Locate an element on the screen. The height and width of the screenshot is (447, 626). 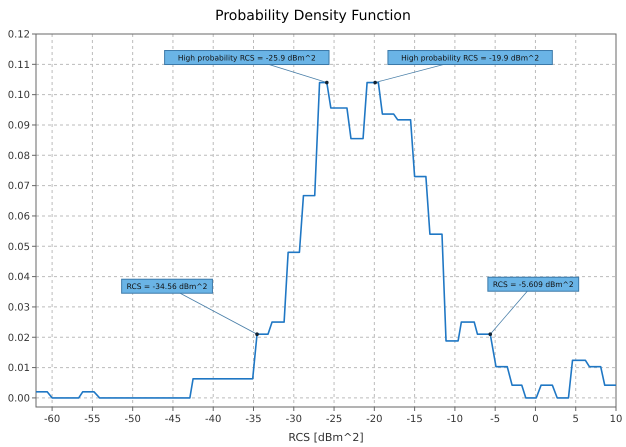
x-tick-label: -30 is located at coordinates (294, 419).